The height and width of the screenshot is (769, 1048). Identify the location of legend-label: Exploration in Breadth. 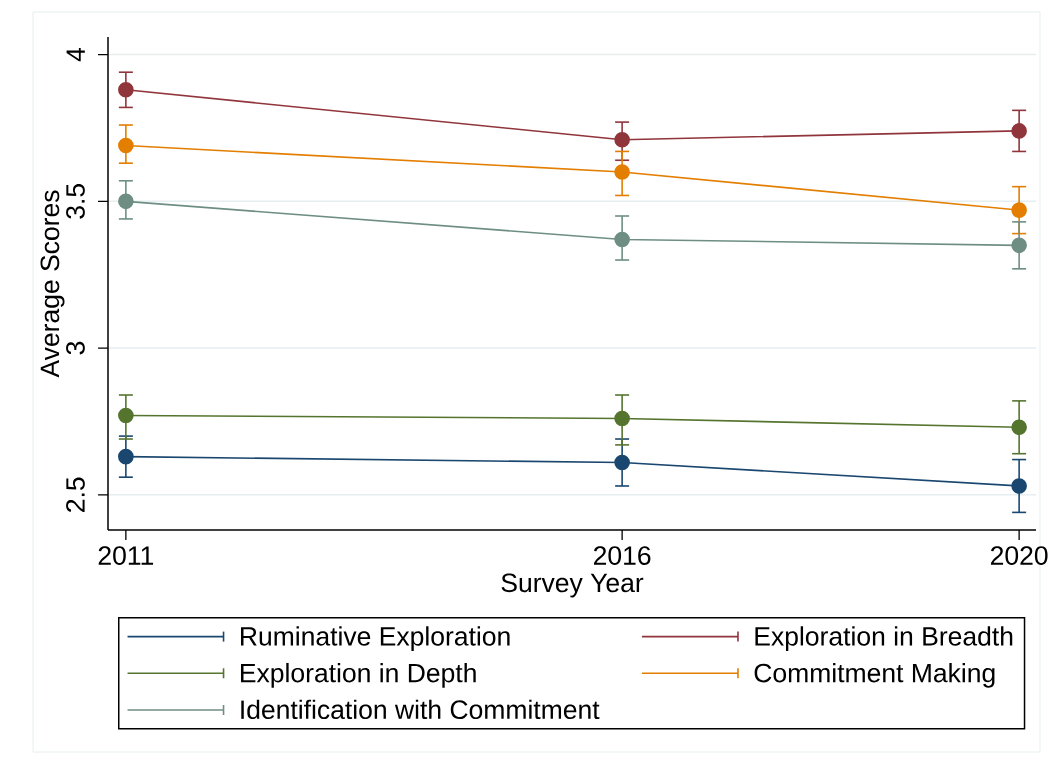
(884, 638).